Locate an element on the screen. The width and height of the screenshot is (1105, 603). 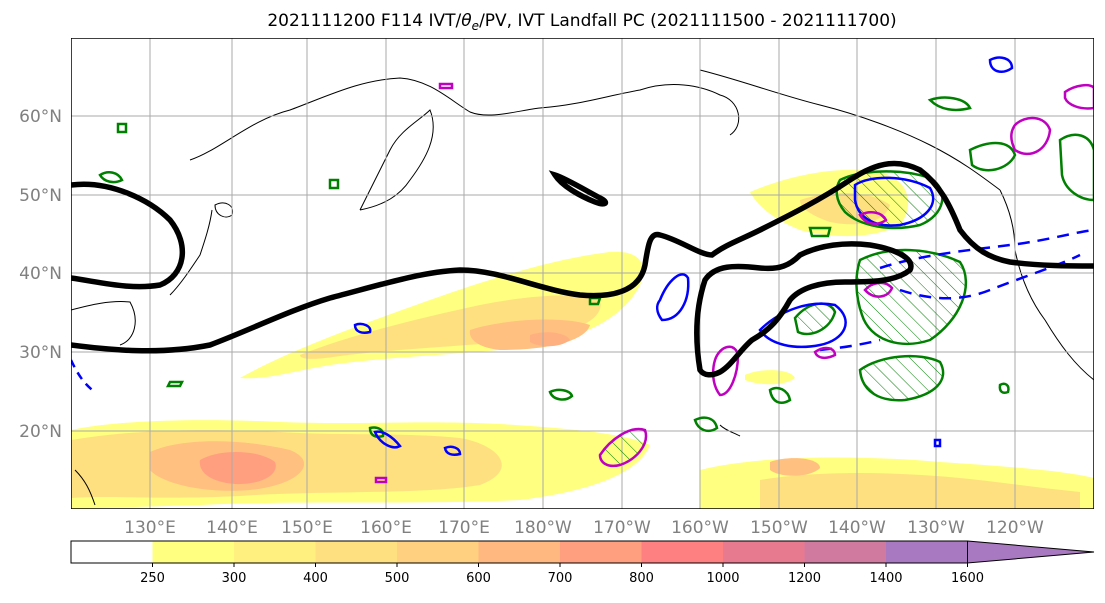
lon-label: 130°W is located at coordinates (936, 528).